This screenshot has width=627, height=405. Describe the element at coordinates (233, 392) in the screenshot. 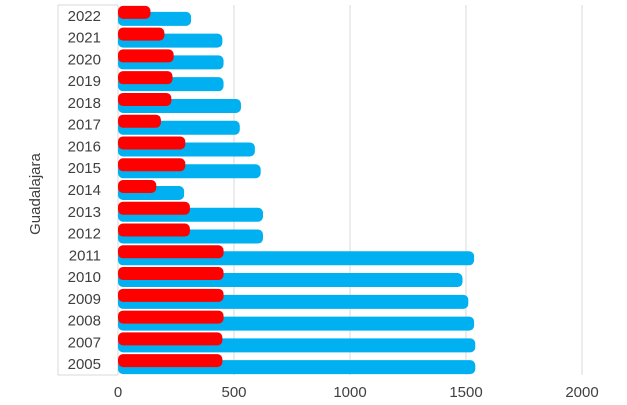

I see `x-tick-label-500: 500` at that location.